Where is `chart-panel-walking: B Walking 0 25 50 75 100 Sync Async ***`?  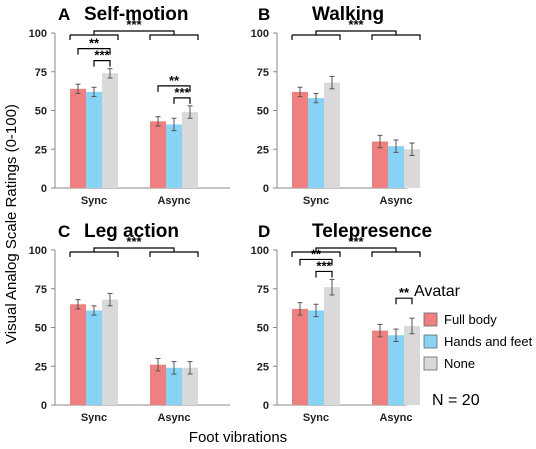
chart-panel-walking: B Walking 0 25 50 75 100 Sync Async *** is located at coordinates (336, 105).